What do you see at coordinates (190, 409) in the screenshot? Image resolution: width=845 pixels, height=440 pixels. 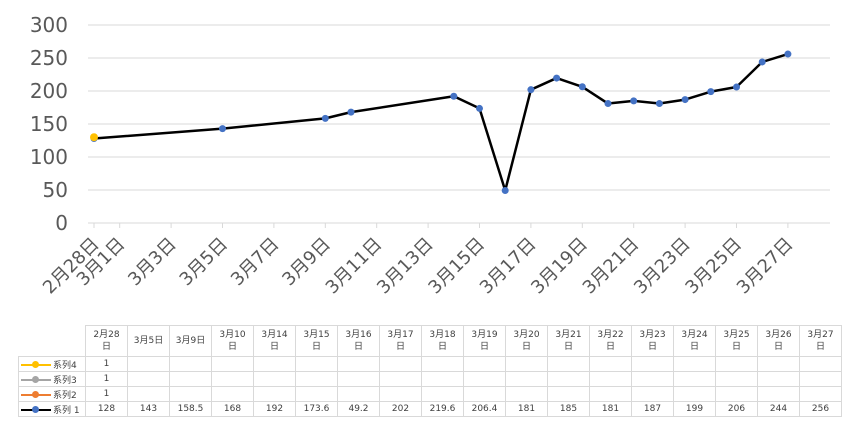 I see `table-cell: 158.5` at bounding box center [190, 409].